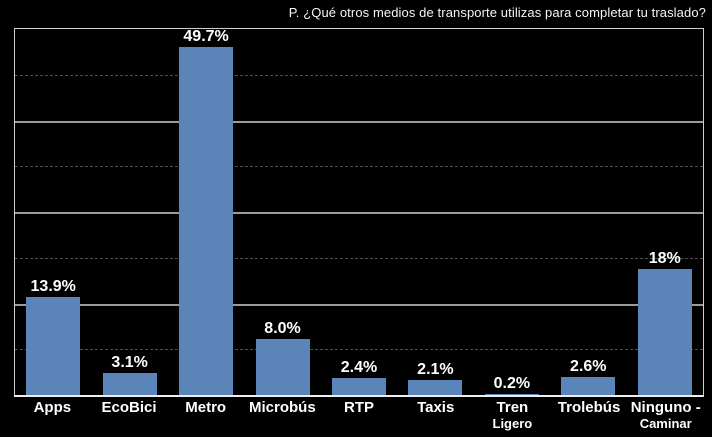 The width and height of the screenshot is (712, 437). I want to click on bar-cell: 3.1%, so click(129, 212).